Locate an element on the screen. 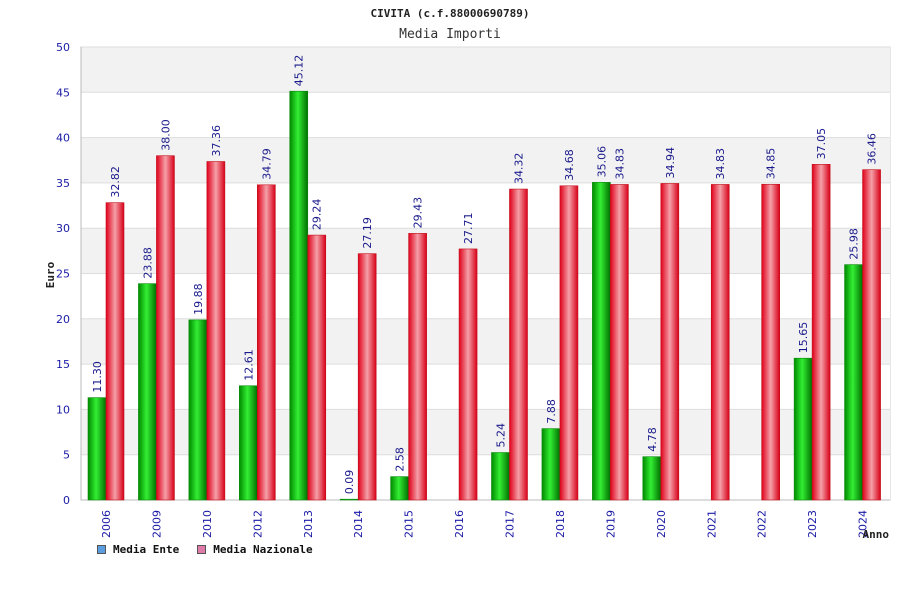 This screenshot has height=600, width=900. data-label: 37.05 is located at coordinates (821, 144).